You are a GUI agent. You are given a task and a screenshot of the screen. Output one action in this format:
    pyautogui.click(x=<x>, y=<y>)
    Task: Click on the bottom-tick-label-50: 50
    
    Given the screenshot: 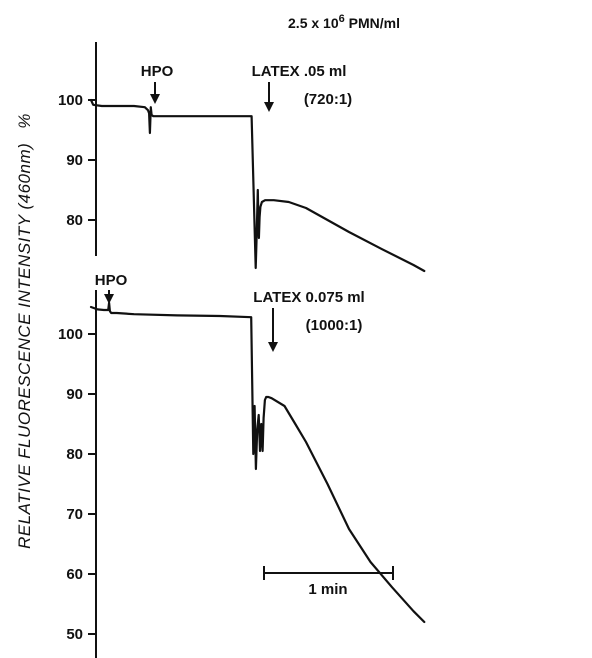 What is the action you would take?
    pyautogui.click(x=74, y=634)
    